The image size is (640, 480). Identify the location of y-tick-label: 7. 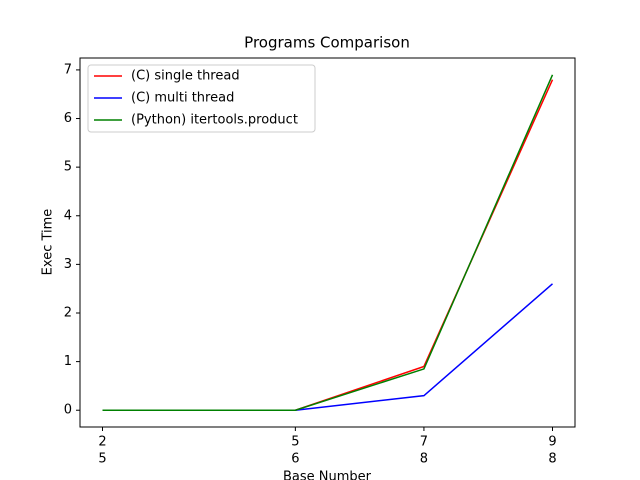
(68, 69).